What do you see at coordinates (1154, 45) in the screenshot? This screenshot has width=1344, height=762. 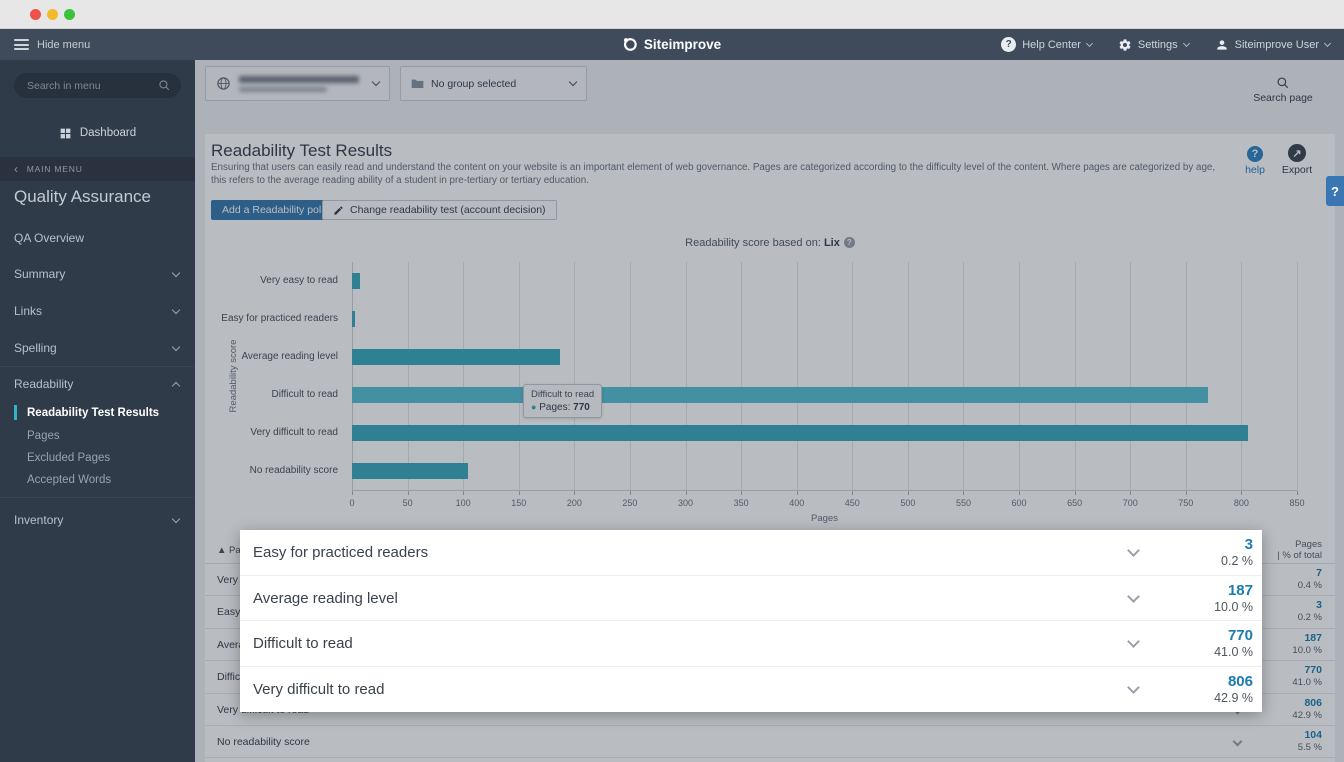 I see `settings-menu: Settings` at bounding box center [1154, 45].